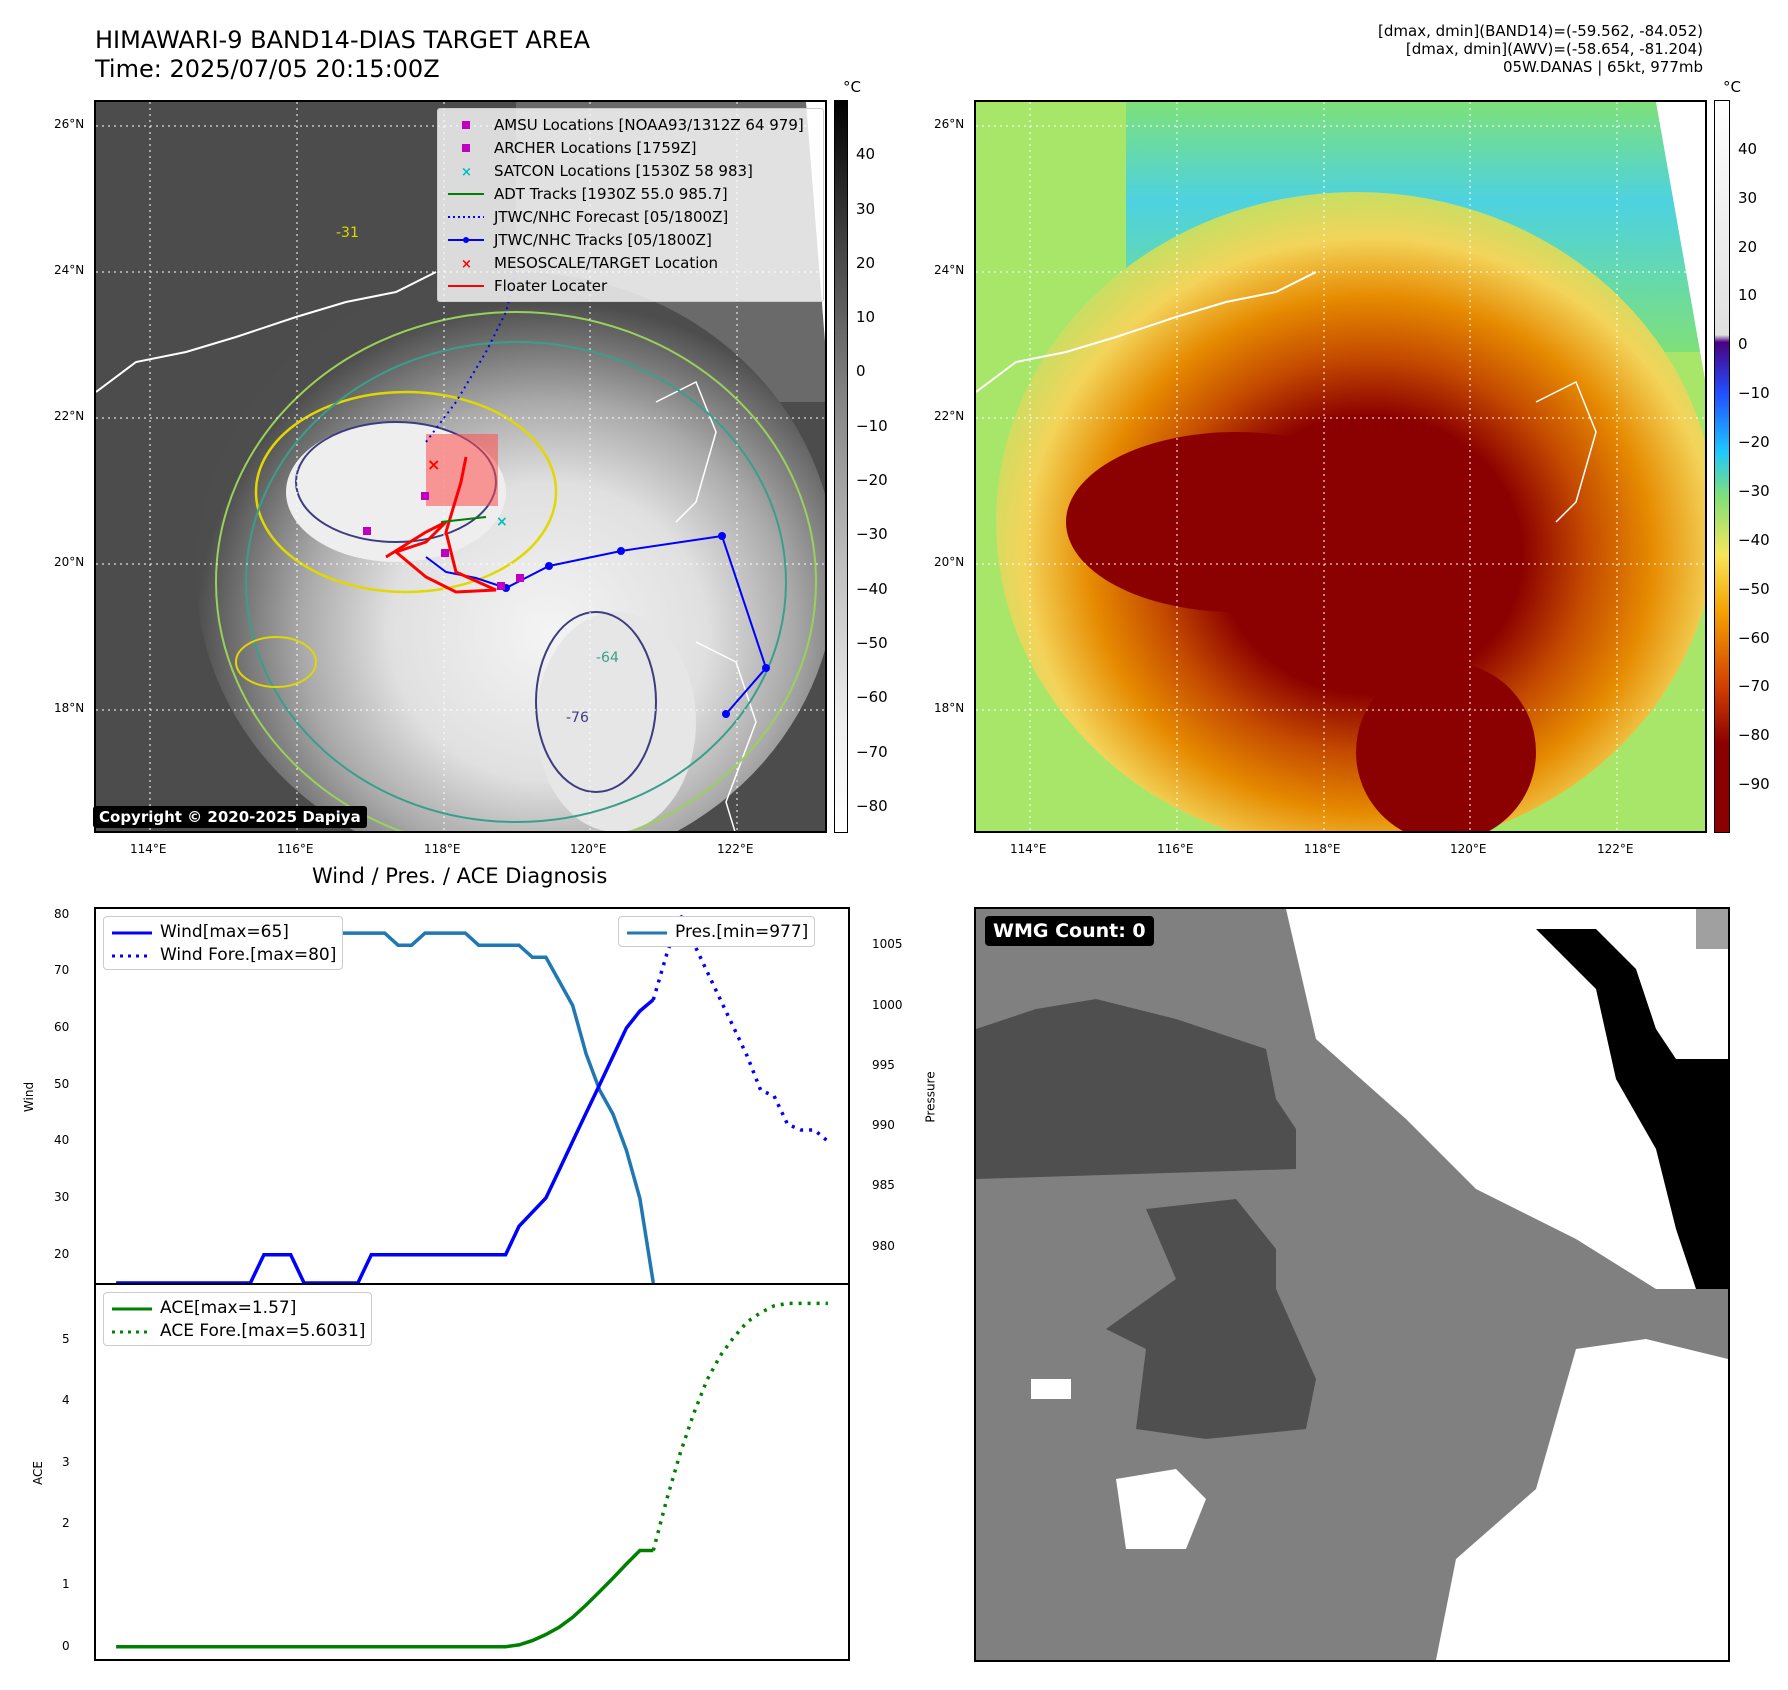 This screenshot has width=1788, height=1690. I want to click on legend-item: JTWC/NHC Tracks [05/1800Z], so click(630, 239).